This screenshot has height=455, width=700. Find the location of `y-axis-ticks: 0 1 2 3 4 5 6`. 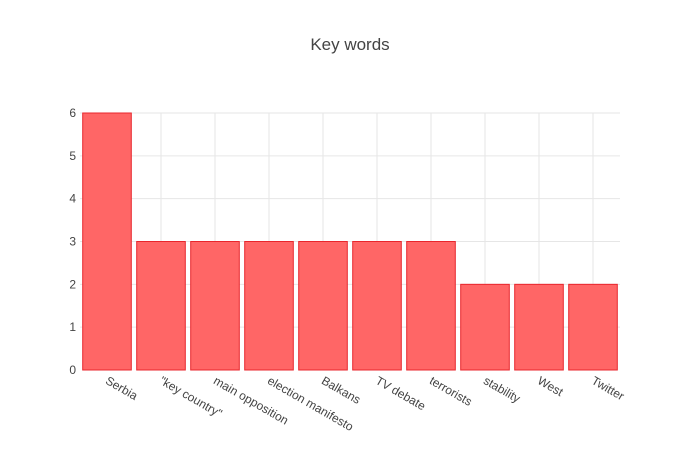

y-axis-ticks: 0 1 2 3 4 5 6 is located at coordinates (72, 241).